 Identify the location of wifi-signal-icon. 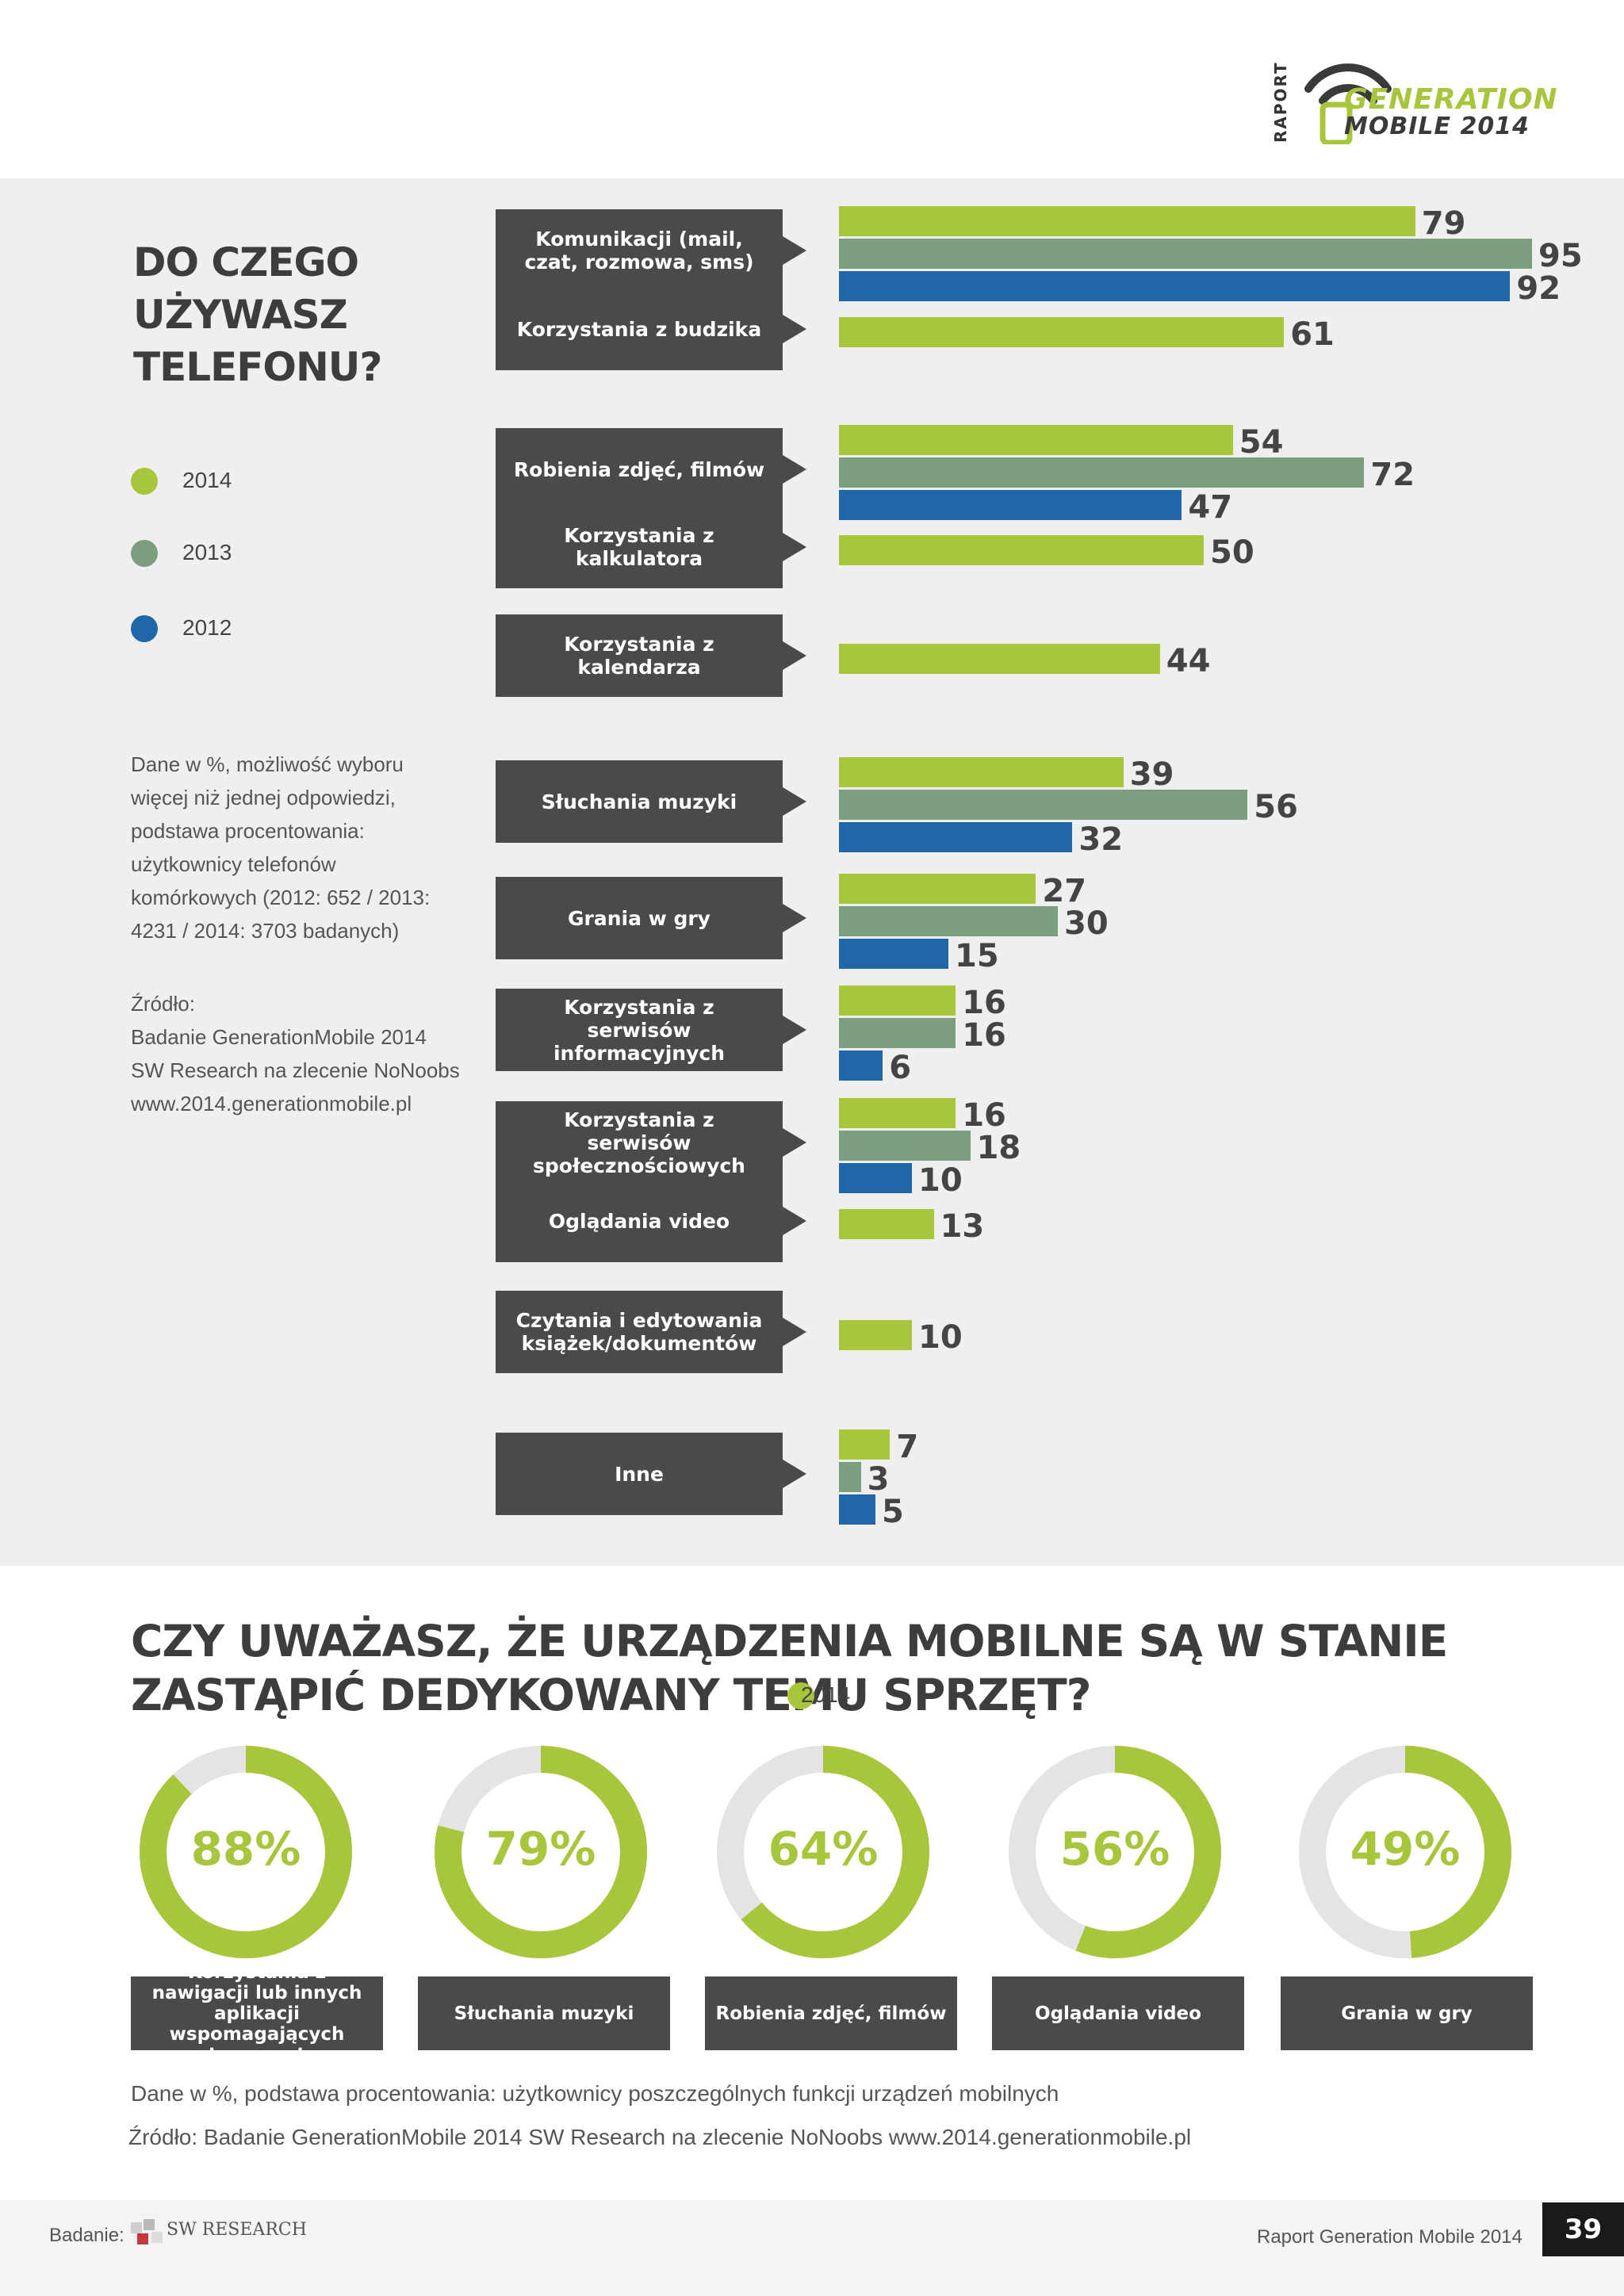
(1348, 104).